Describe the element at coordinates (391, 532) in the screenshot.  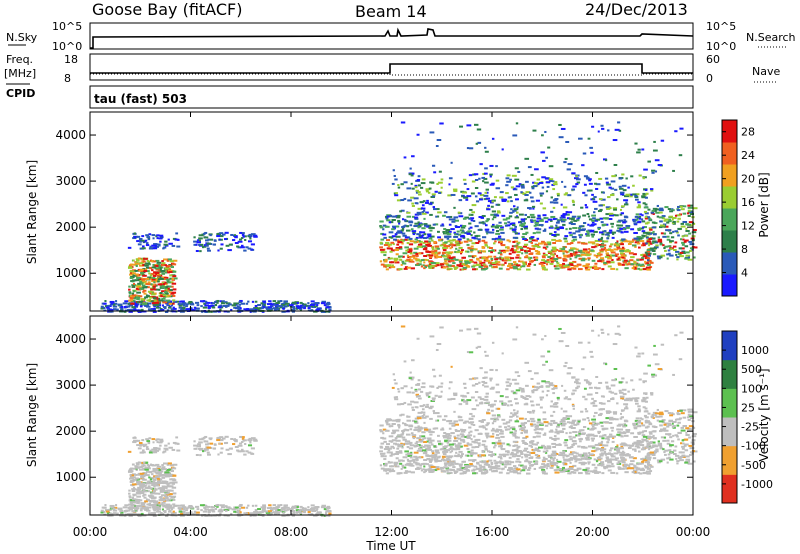
I see `x-tick-label: 12:00` at that location.